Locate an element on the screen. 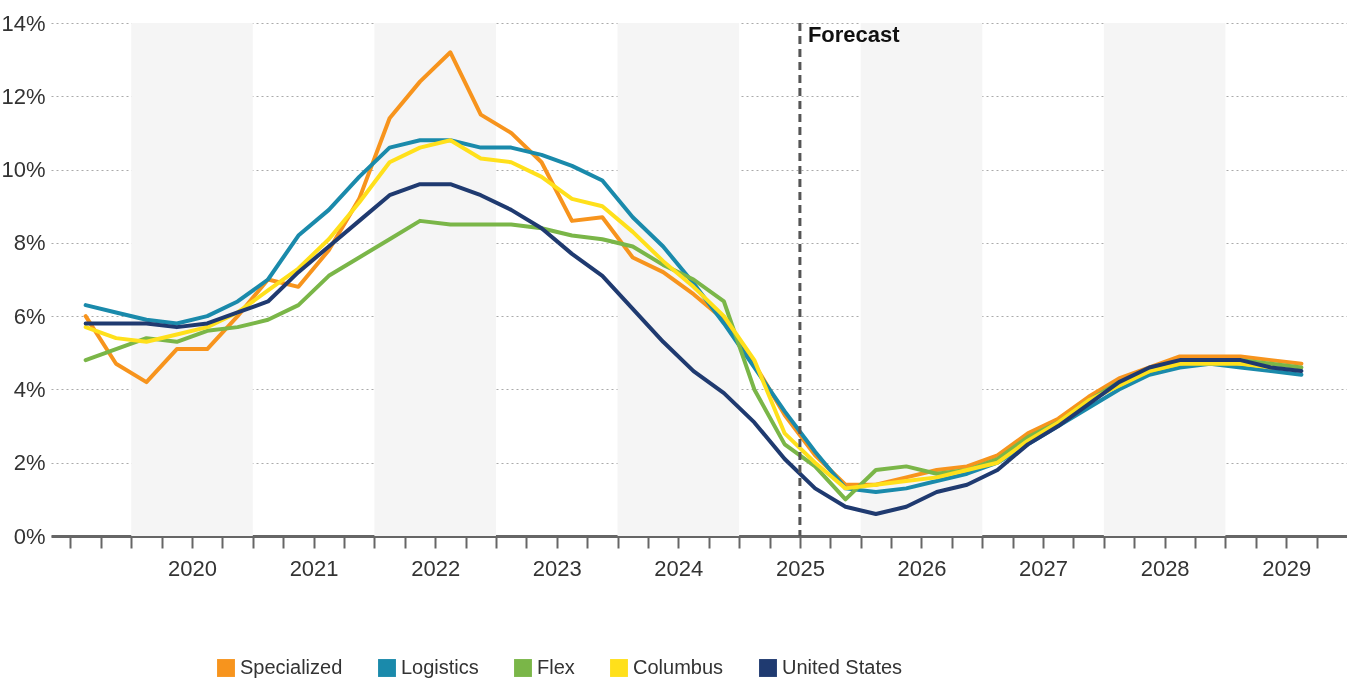 This screenshot has height=684, width=1366. x-tick-label: 2027 is located at coordinates (1044, 568).